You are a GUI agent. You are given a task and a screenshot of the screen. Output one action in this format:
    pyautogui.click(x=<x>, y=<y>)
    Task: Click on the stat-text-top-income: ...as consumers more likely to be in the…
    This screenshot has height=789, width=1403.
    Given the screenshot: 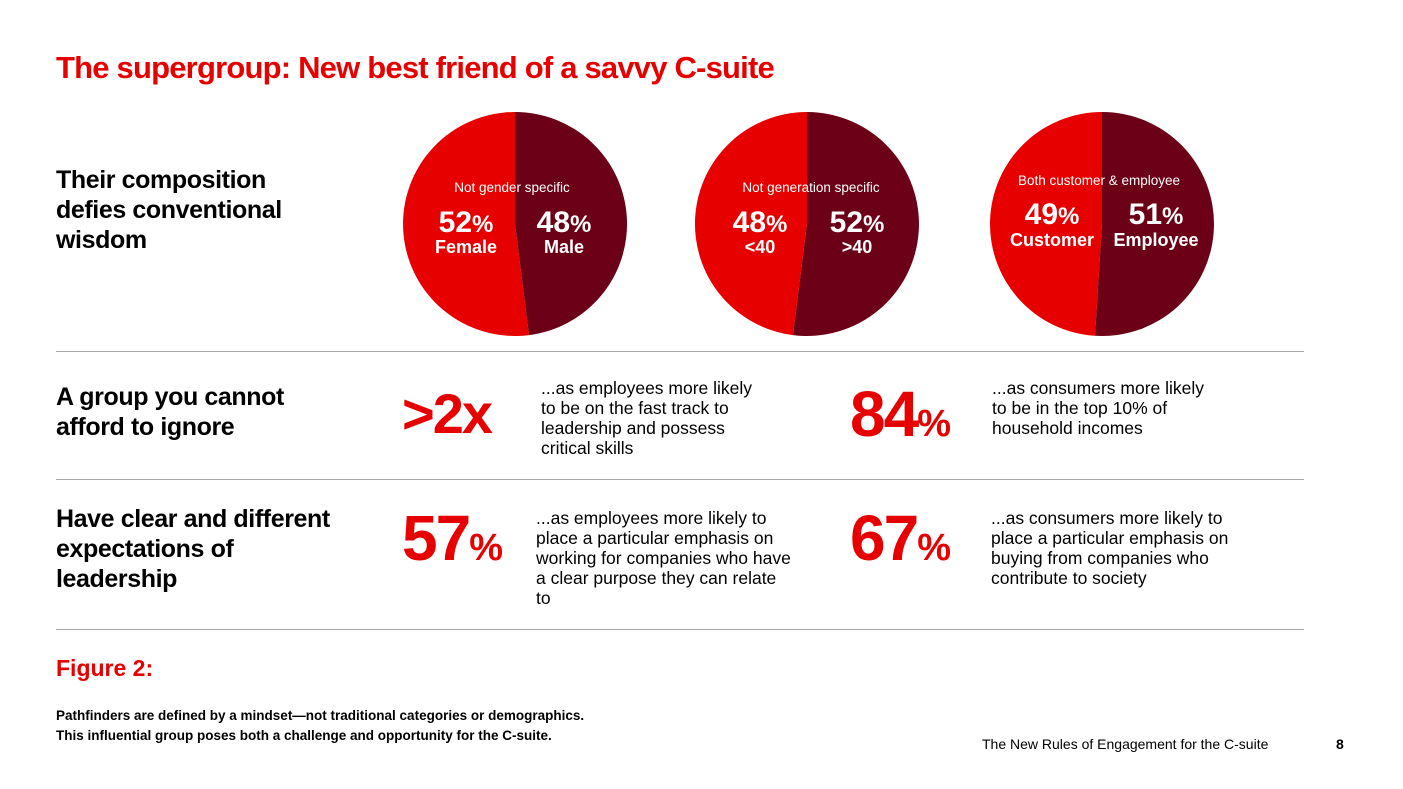 What is the action you would take?
    pyautogui.click(x=1098, y=408)
    